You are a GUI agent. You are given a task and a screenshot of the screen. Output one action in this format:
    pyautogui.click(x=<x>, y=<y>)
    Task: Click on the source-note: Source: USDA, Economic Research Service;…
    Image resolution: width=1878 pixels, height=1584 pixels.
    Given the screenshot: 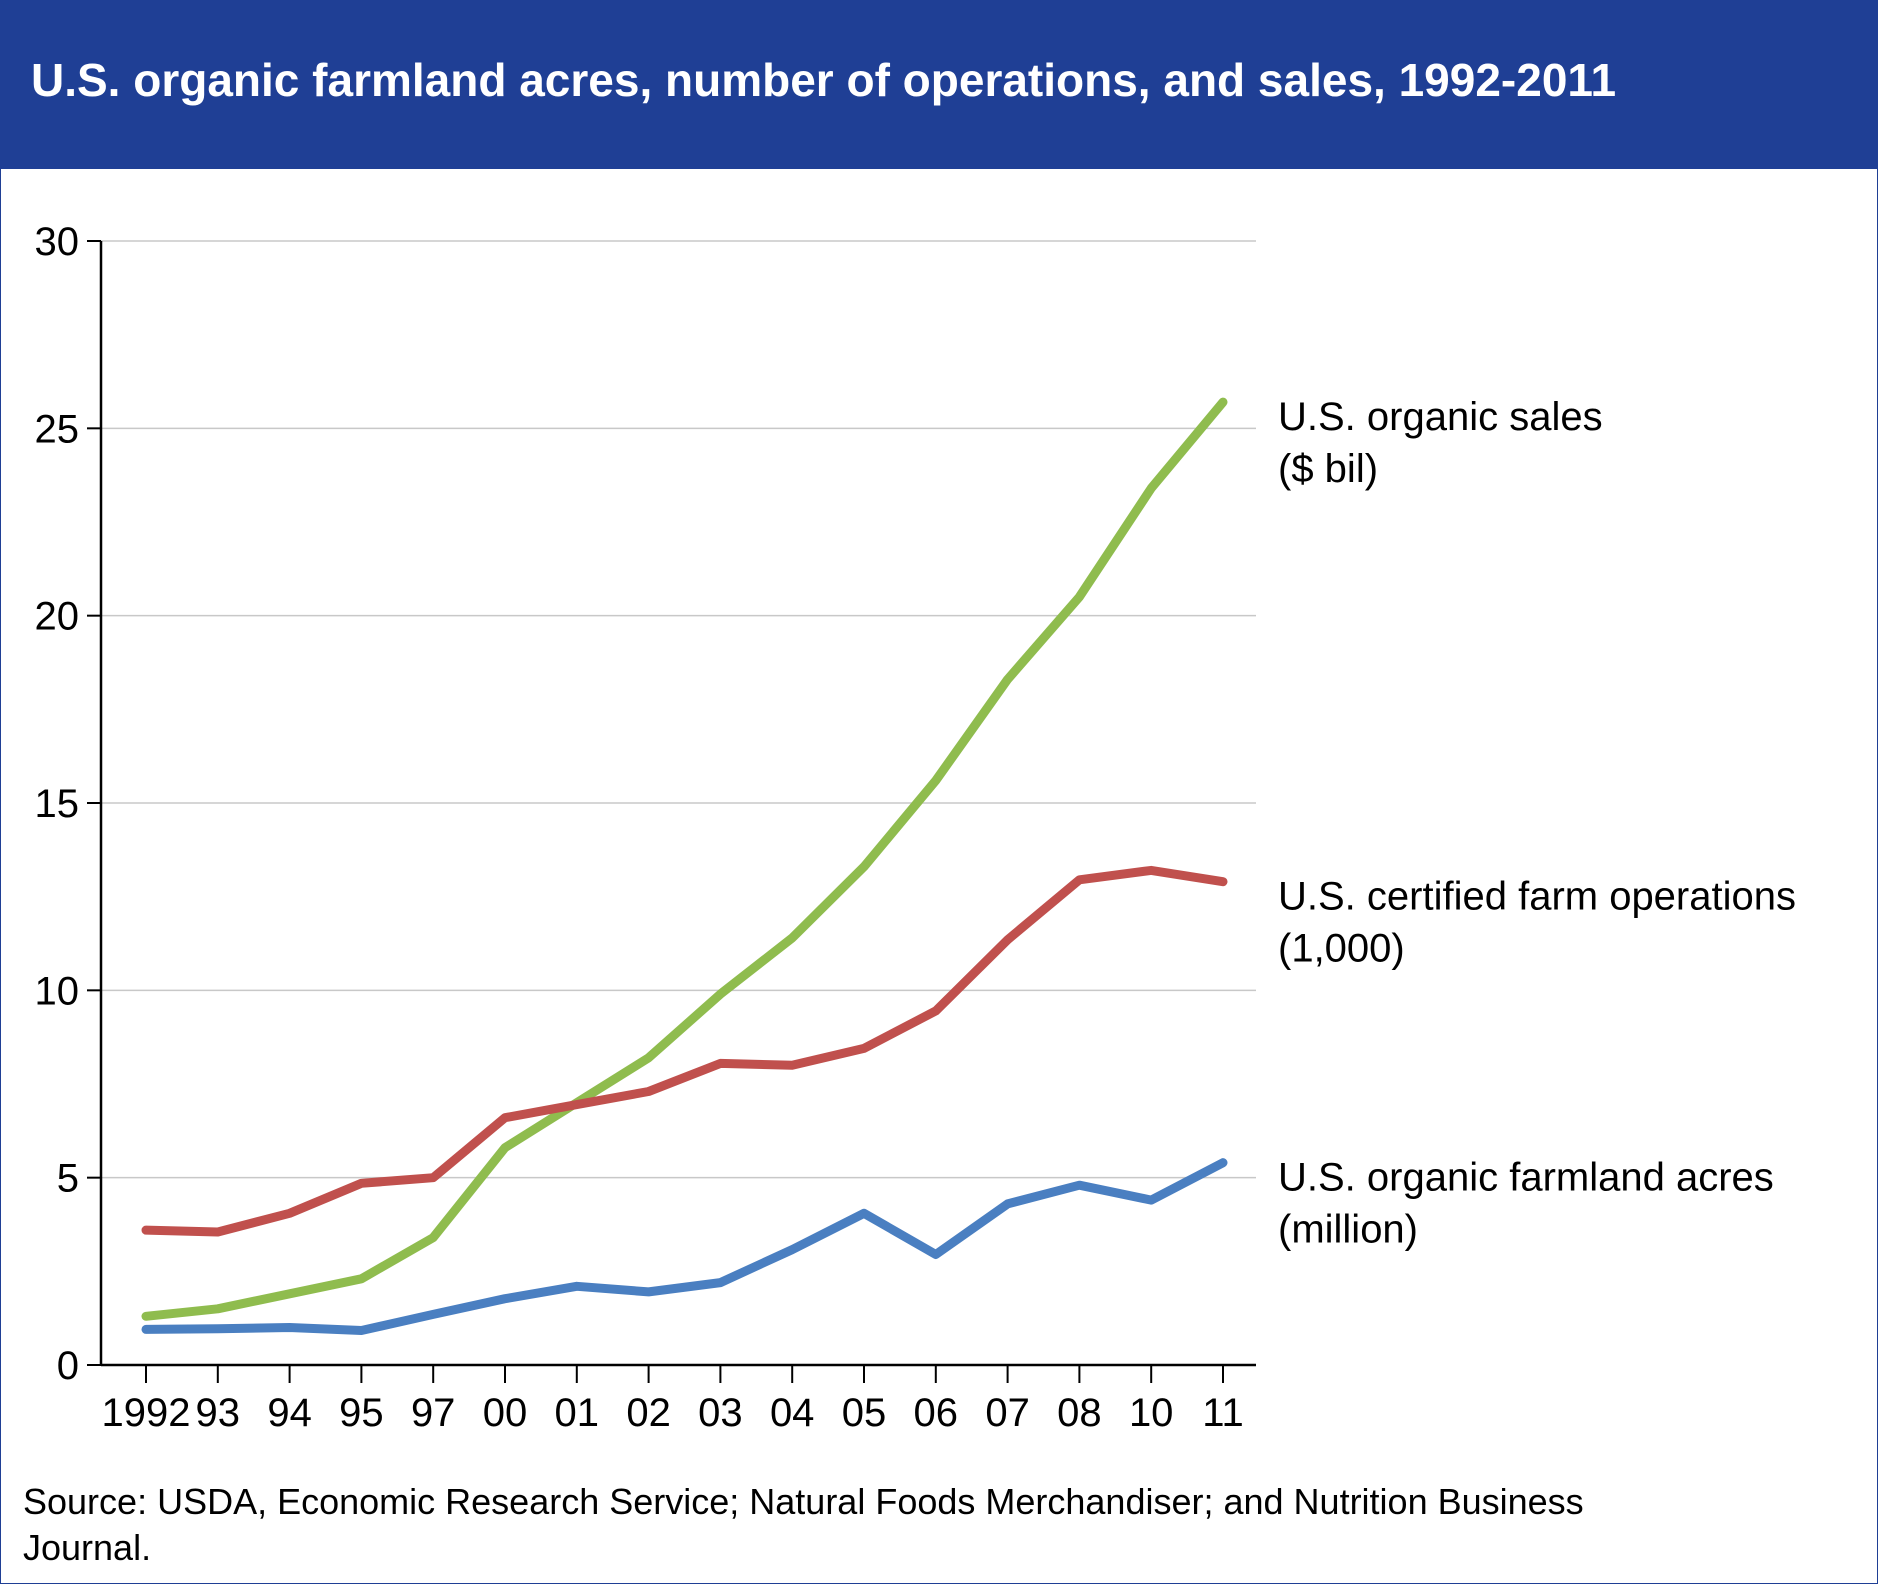 What is the action you would take?
    pyautogui.click(x=803, y=1524)
    